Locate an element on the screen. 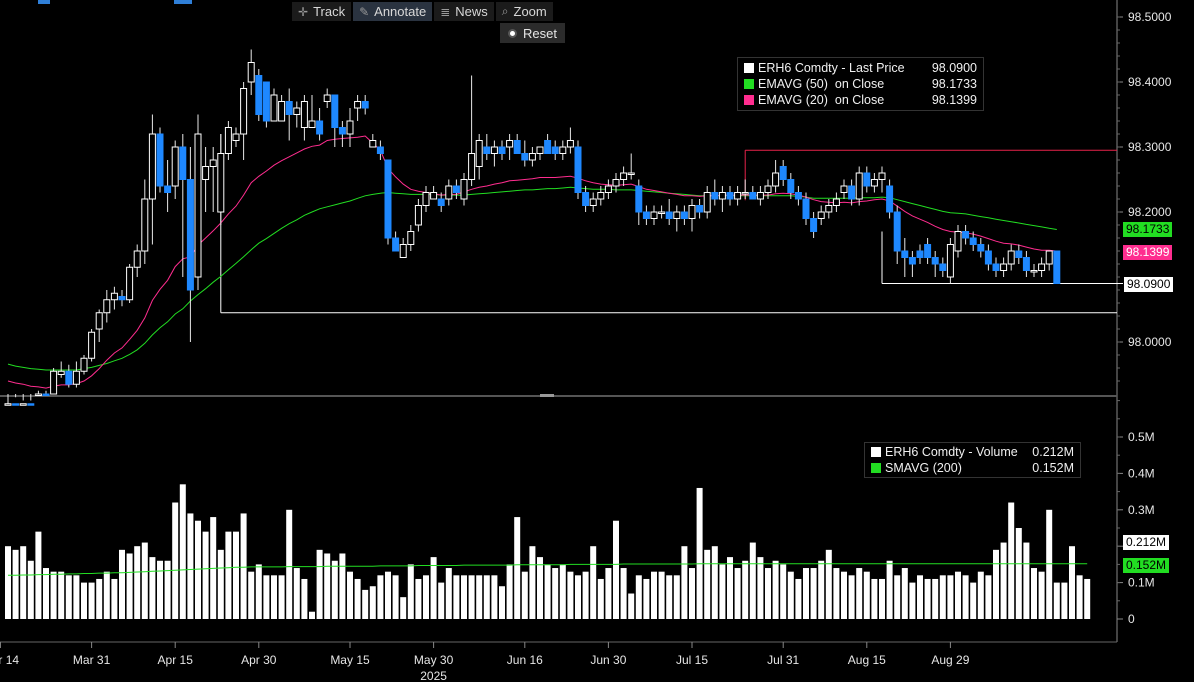 The image size is (1194, 682). track-label: Track is located at coordinates (329, 11).